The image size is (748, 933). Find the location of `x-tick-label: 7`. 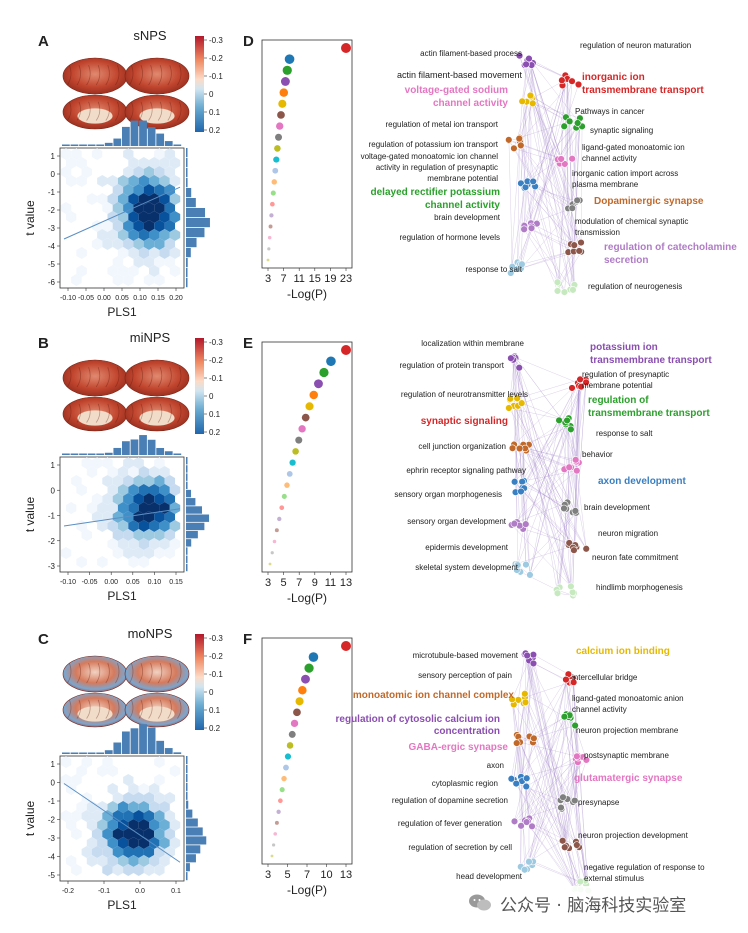

x-tick-label: 7 is located at coordinates (307, 875).